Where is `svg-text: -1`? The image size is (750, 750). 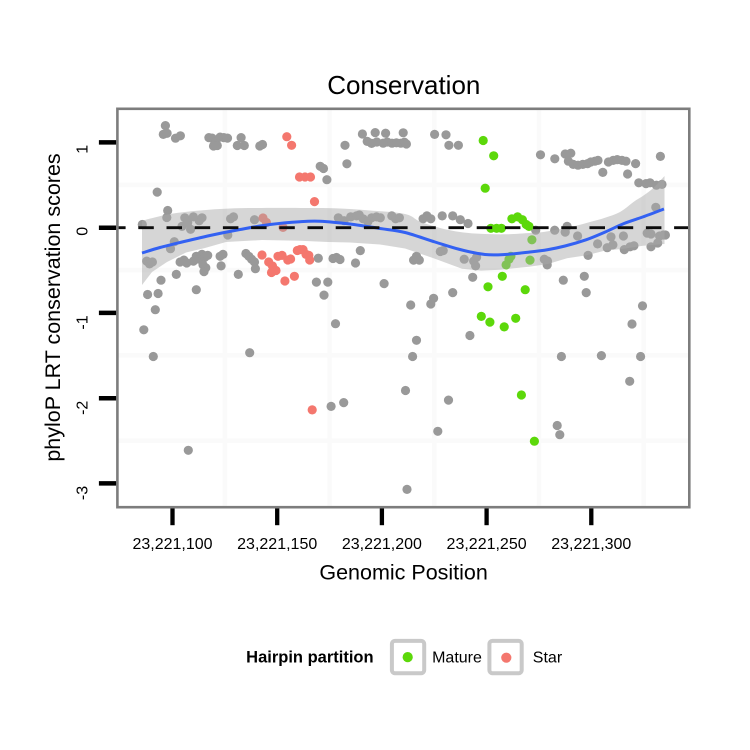 svg-text: -1 is located at coordinates (83, 322).